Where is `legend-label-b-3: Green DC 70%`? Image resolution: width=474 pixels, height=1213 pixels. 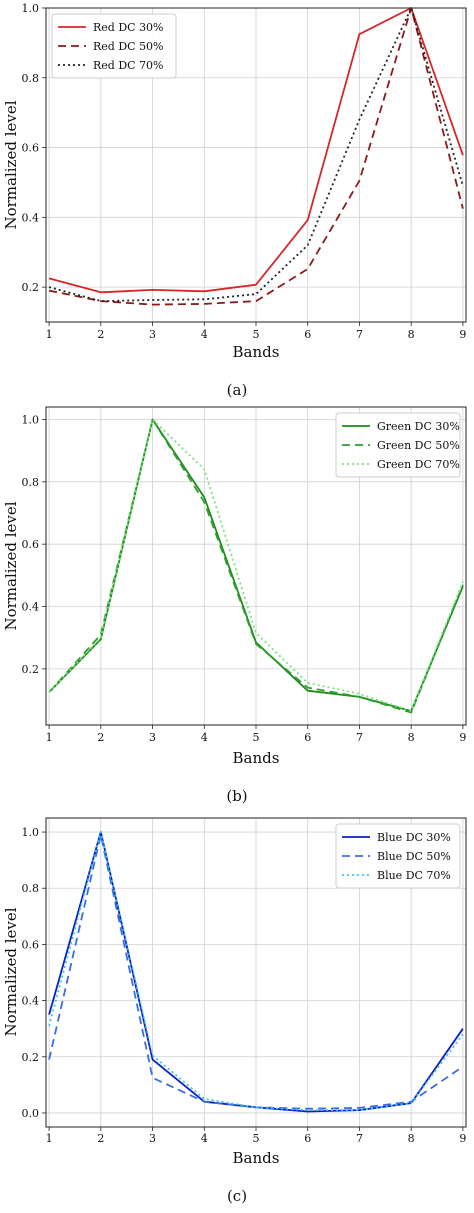 legend-label-b-3: Green DC 70% is located at coordinates (418, 464).